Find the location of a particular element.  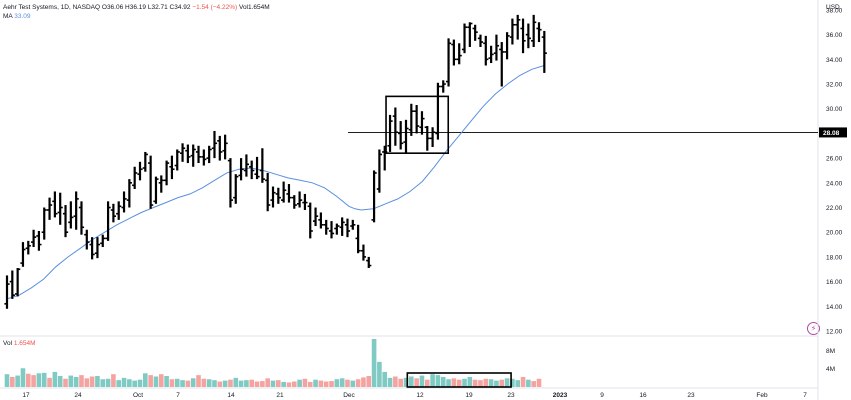

x-tick-label: 16 is located at coordinates (643, 395).